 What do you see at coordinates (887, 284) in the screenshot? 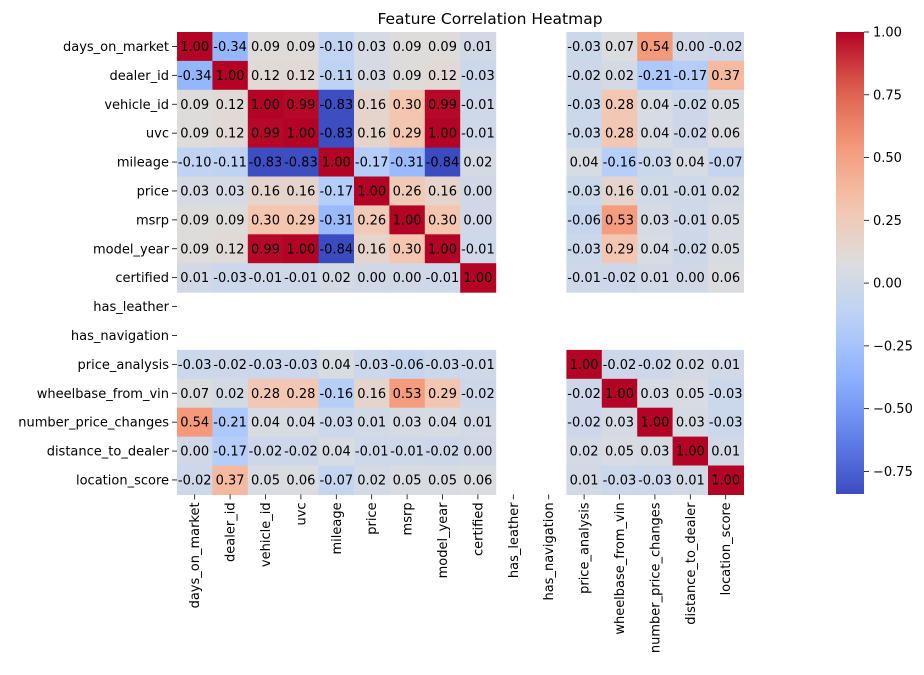
I see `colorbar-tick-label: 0.00` at bounding box center [887, 284].